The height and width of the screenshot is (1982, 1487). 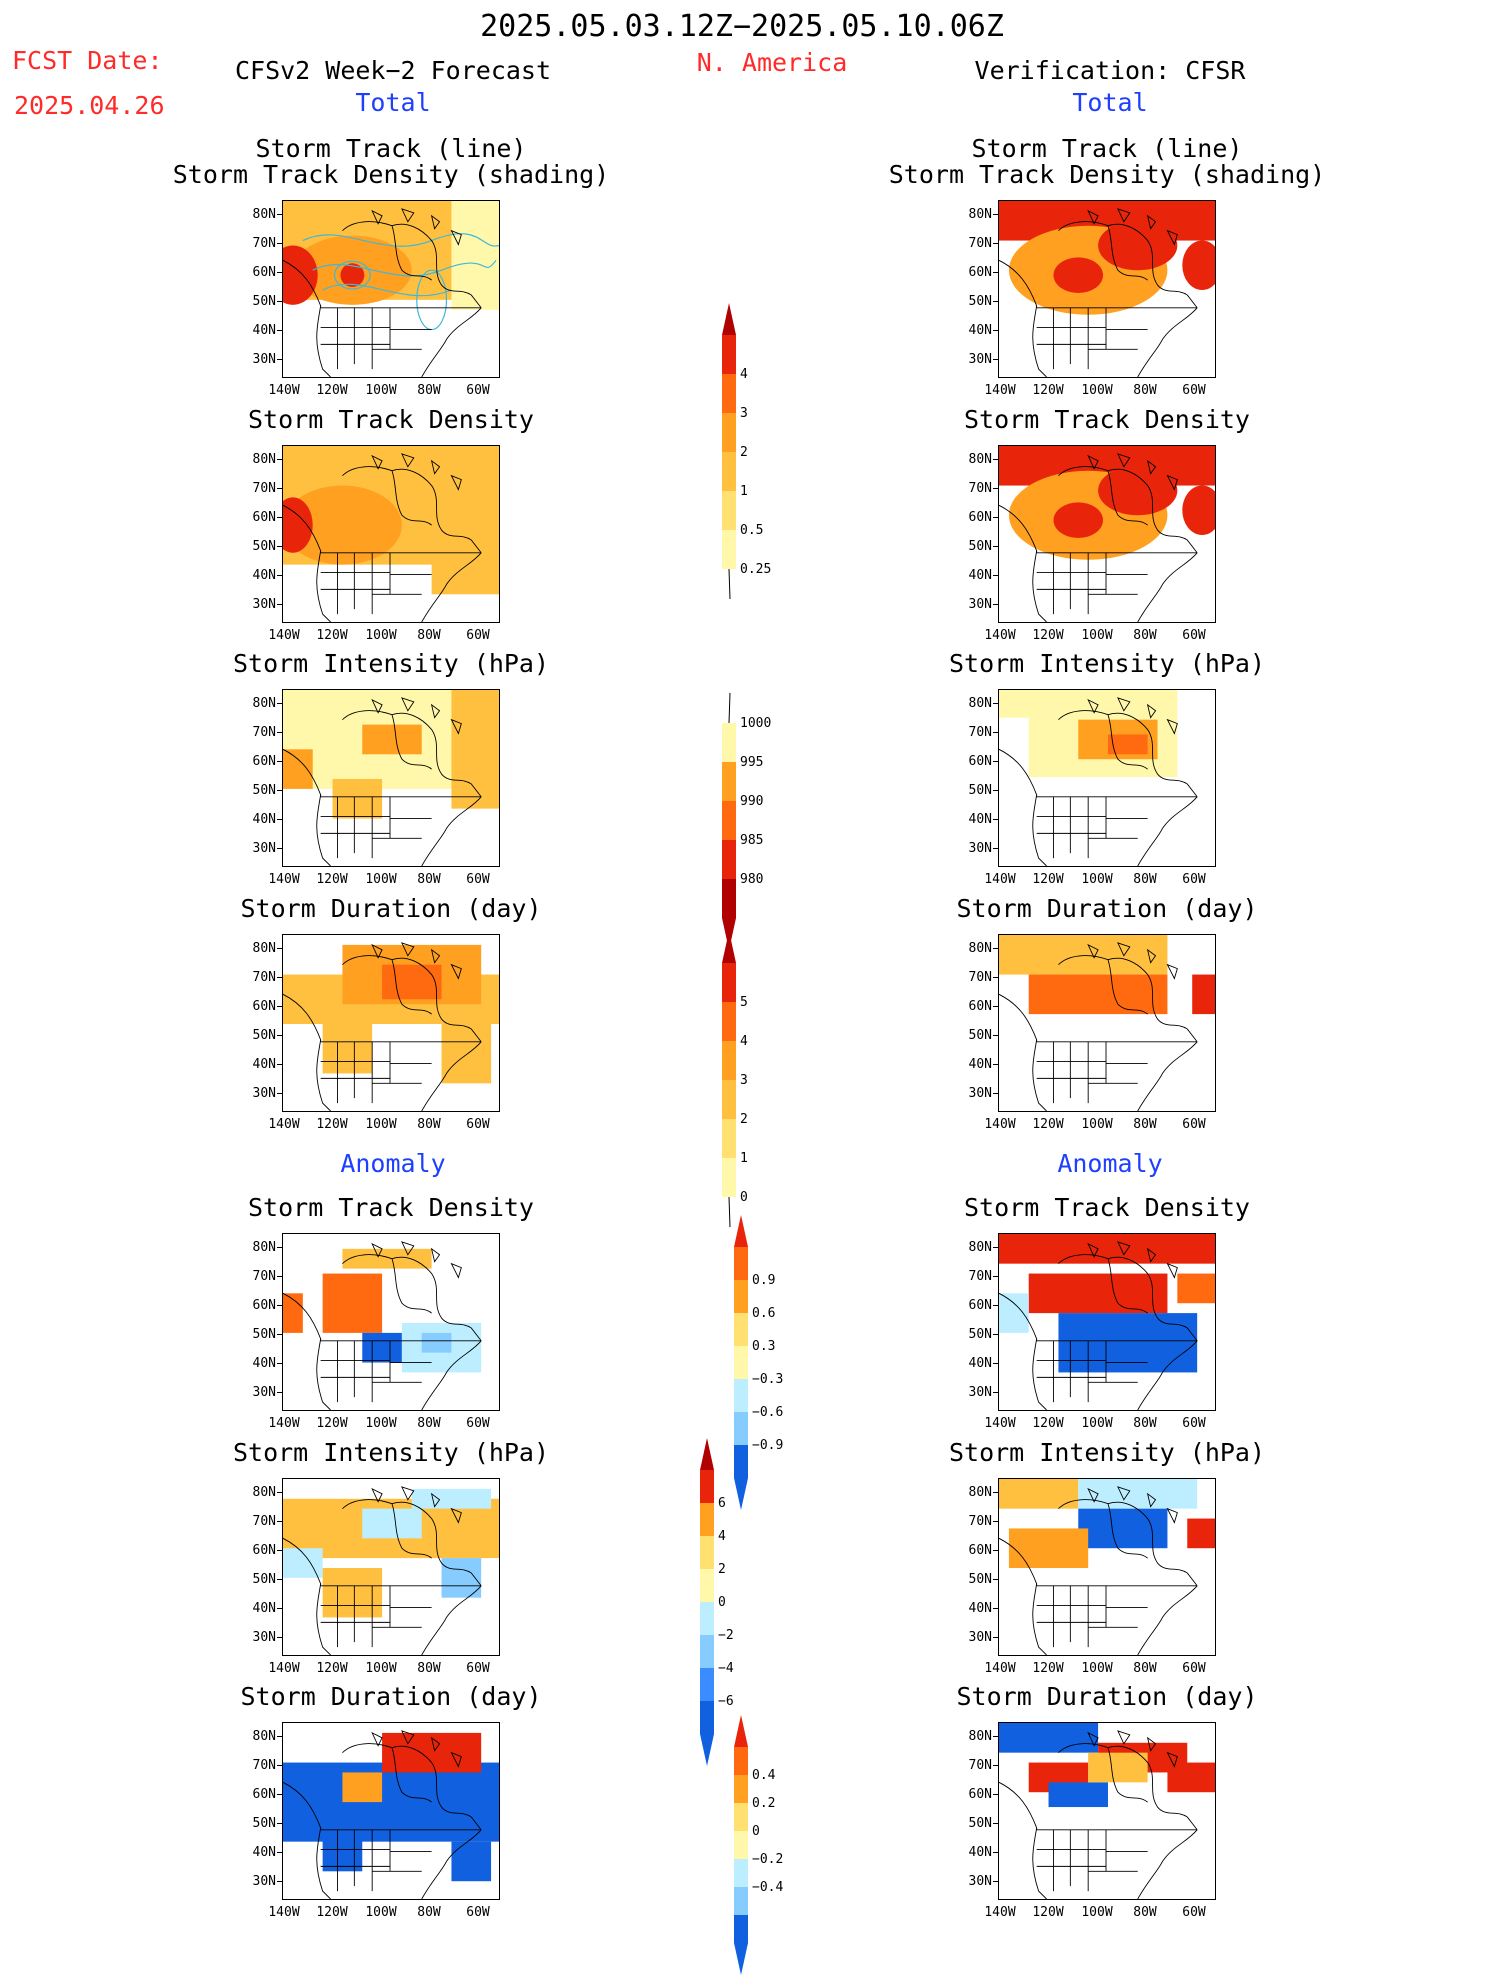 I want to click on verification-title: Verification: CFSR, so click(x=1110, y=70).